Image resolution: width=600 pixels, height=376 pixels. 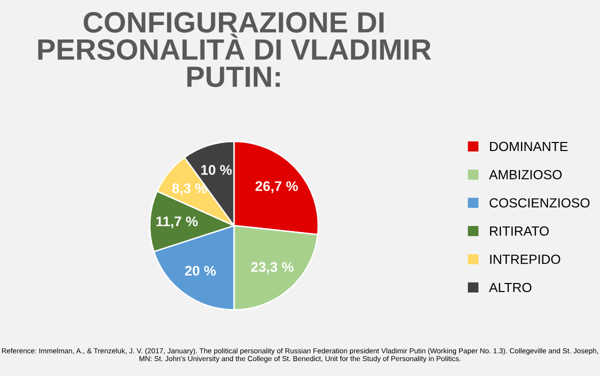 What do you see at coordinates (177, 222) in the screenshot?
I see `data-label: 11,7 %` at bounding box center [177, 222].